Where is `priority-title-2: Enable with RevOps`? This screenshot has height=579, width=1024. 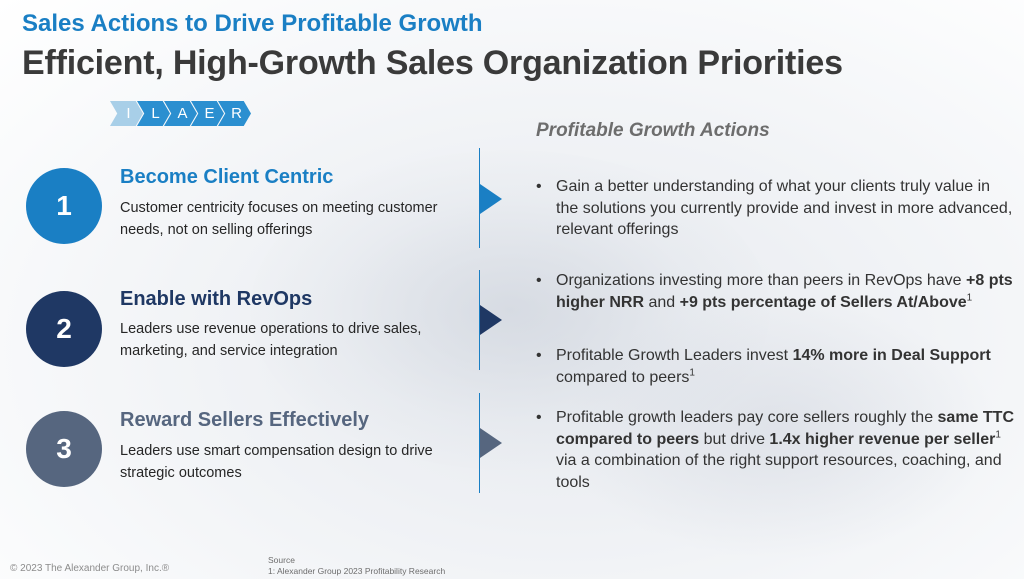 priority-title-2: Enable with RevOps is located at coordinates (216, 299).